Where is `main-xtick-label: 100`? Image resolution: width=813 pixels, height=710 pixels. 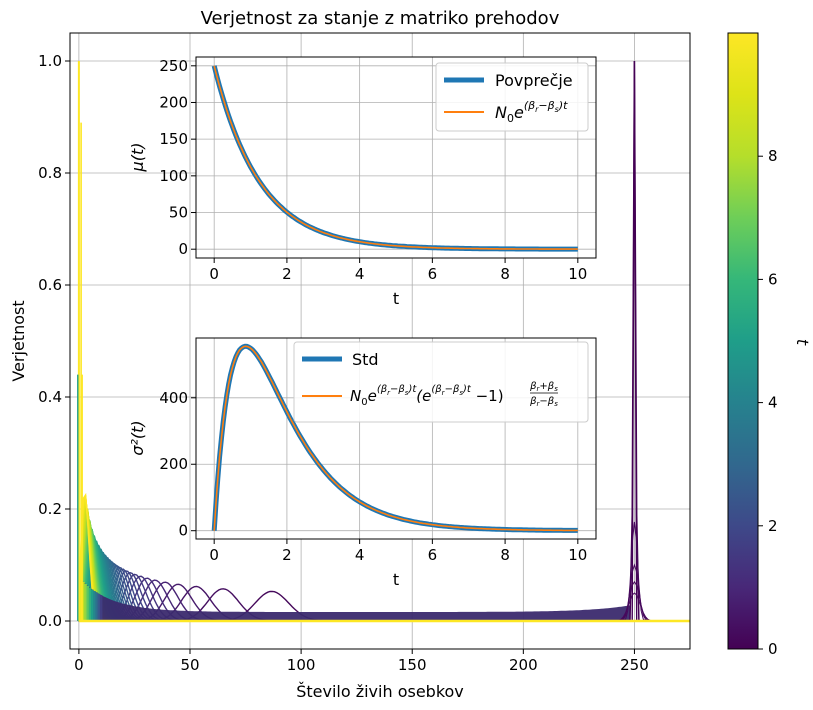
main-xtick-label: 100 is located at coordinates (301, 665).